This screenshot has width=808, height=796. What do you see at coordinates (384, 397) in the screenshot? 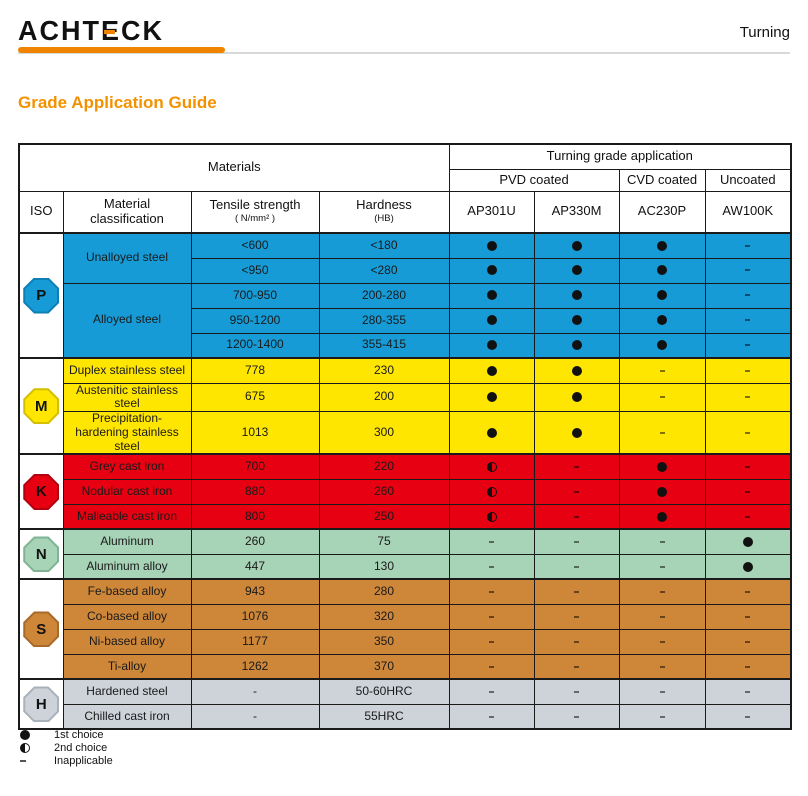
I see `hardness-value-cell: 200` at bounding box center [384, 397].